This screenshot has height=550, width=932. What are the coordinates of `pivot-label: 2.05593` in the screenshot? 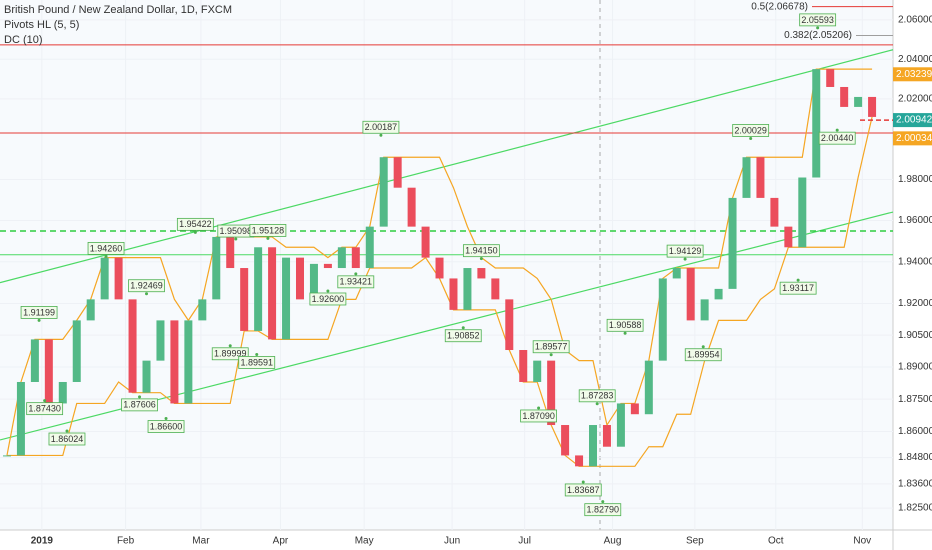 It's located at (817, 20).